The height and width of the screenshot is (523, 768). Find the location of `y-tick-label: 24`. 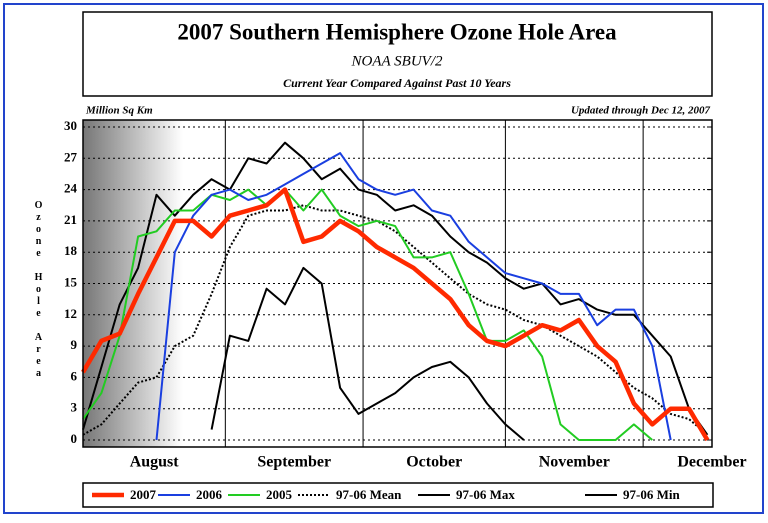

y-tick-label: 24 is located at coordinates (71, 188).